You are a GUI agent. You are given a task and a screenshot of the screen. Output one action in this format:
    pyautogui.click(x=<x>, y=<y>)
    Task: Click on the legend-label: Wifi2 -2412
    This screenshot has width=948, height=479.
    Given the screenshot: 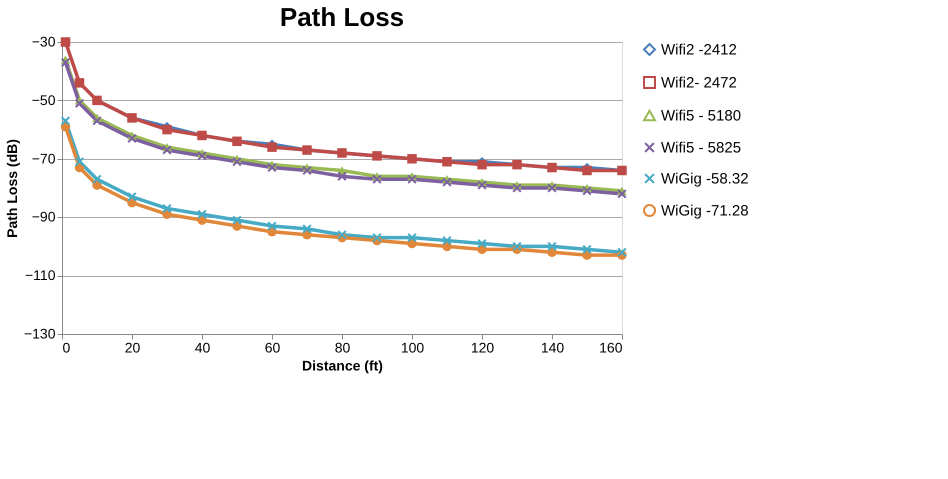 What is the action you would take?
    pyautogui.click(x=699, y=50)
    